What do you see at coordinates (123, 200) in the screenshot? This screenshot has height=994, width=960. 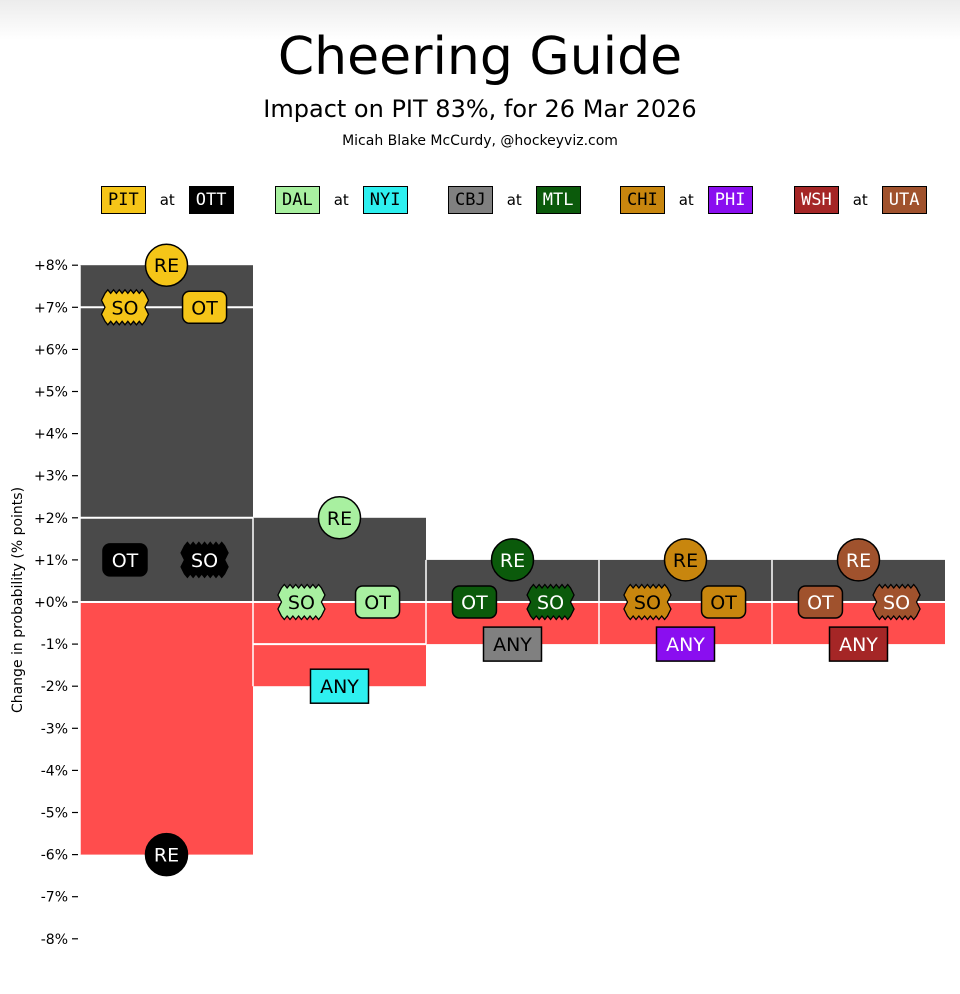 I see `legend-team-tag: PIT` at bounding box center [123, 200].